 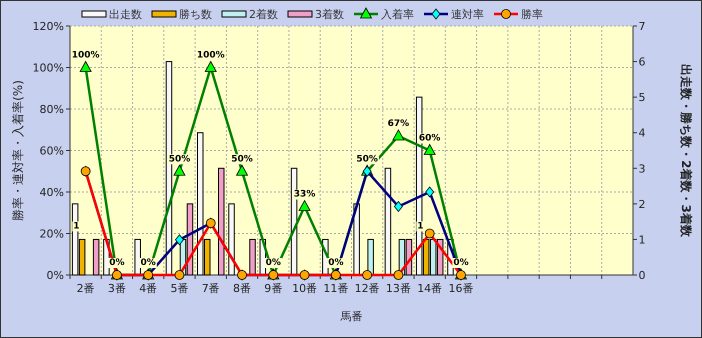 What do you see at coordinates (642, 97) in the screenshot?
I see `y2-tick-label: 5` at bounding box center [642, 97].